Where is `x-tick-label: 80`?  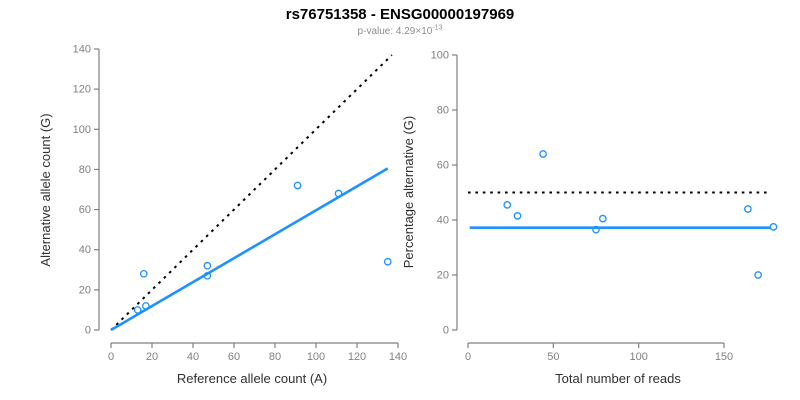 x-tick-label: 80 is located at coordinates (275, 357).